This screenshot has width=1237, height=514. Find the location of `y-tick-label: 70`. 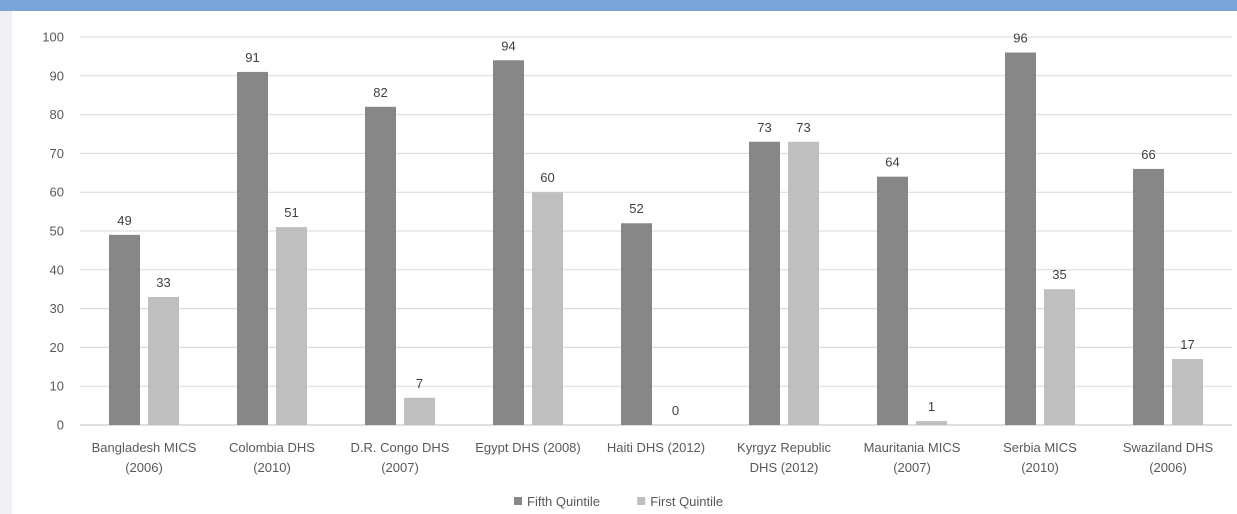

y-tick-label: 70 is located at coordinates (57, 153).